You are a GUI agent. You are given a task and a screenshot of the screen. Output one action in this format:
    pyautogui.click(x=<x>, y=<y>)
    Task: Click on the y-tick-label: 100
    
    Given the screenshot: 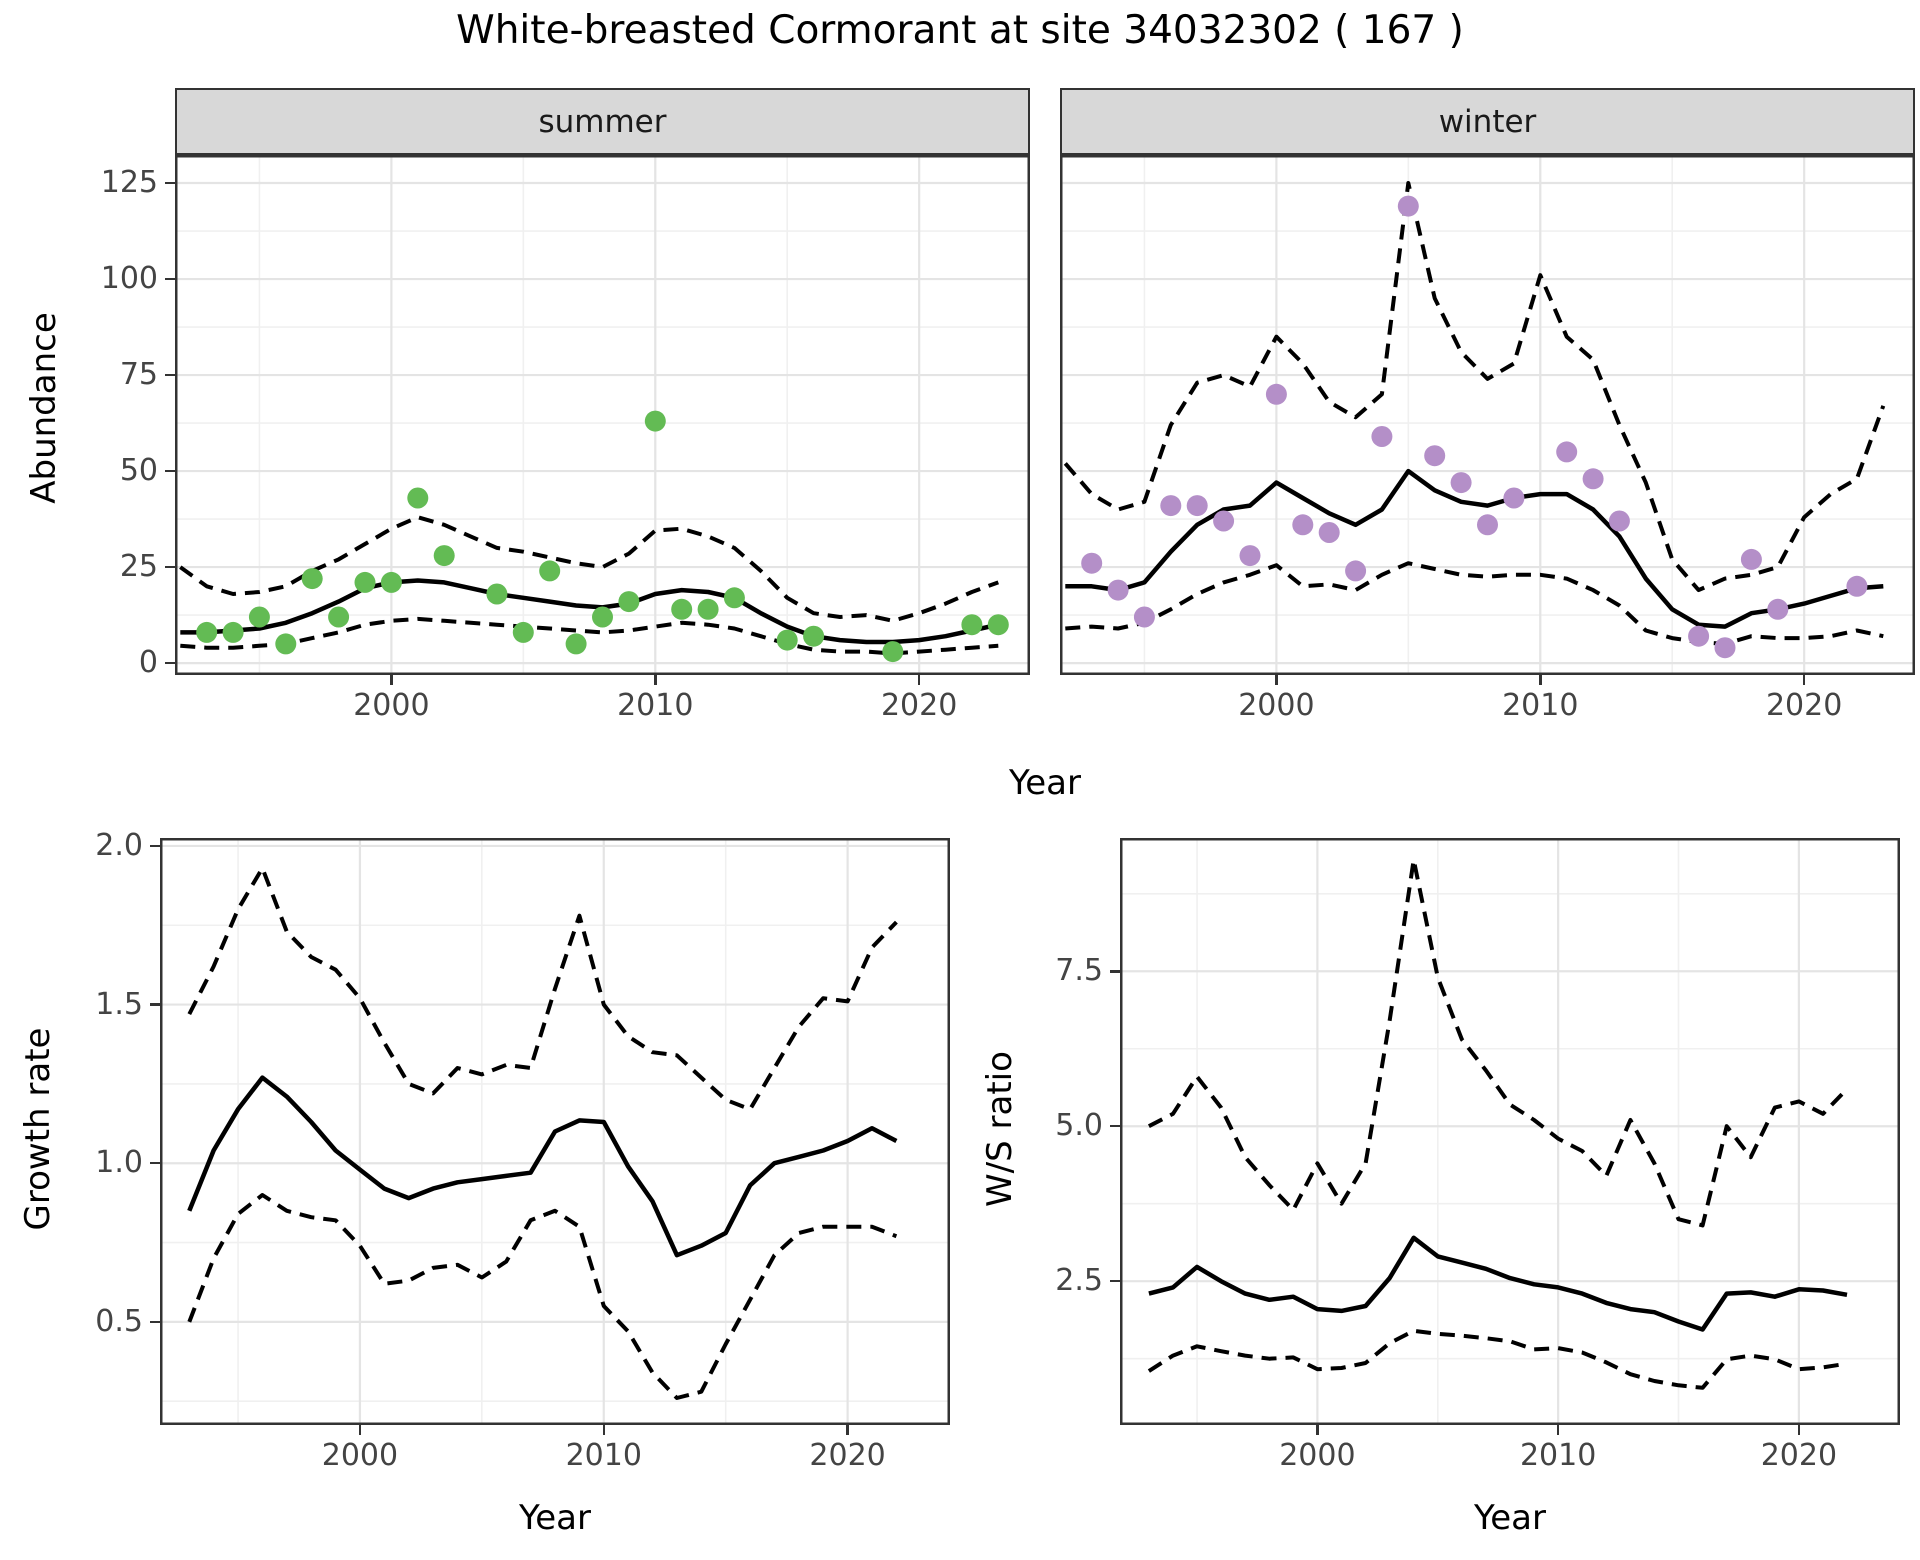 What is the action you would take?
    pyautogui.click(x=129, y=279)
    